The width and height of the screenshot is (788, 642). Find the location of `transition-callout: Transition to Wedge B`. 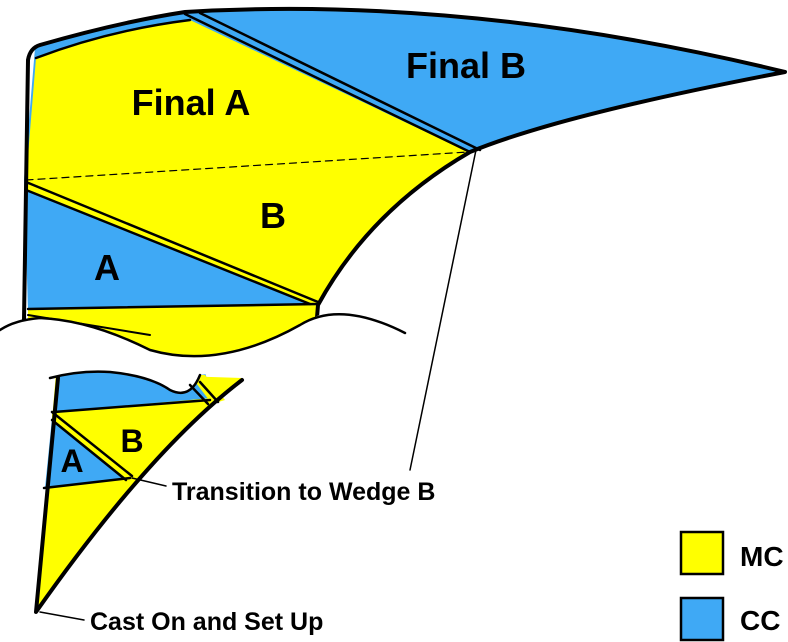

transition-callout: Transition to Wedge B is located at coordinates (303, 492).